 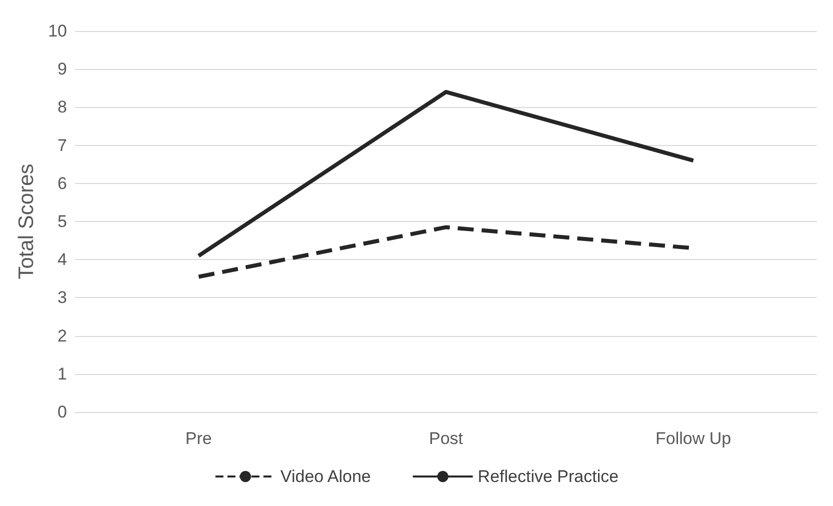 What do you see at coordinates (62, 374) in the screenshot?
I see `y-tick-label: 1` at bounding box center [62, 374].